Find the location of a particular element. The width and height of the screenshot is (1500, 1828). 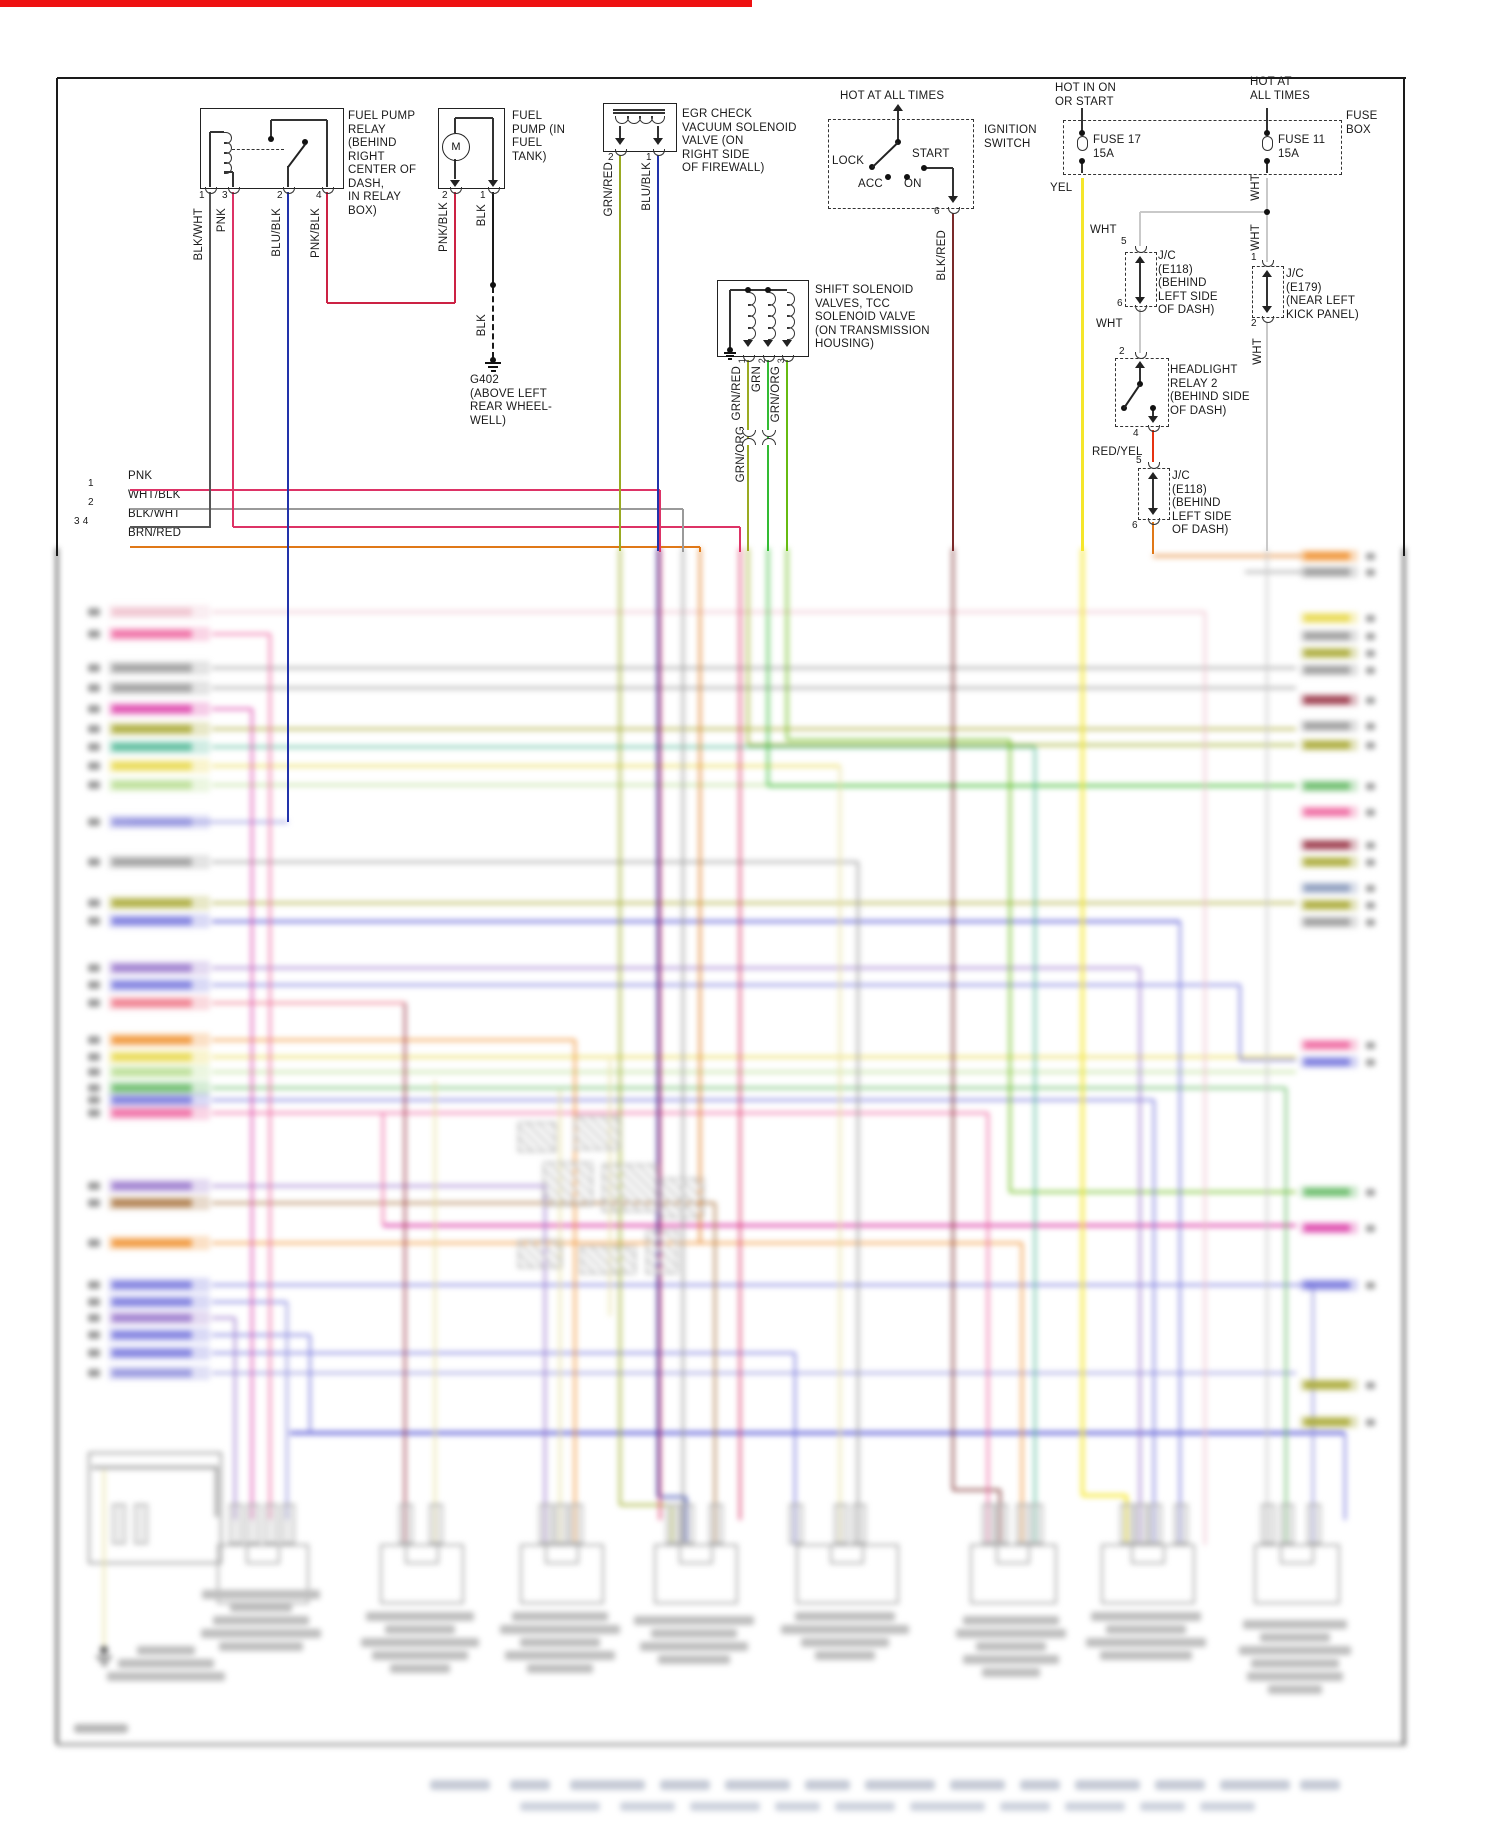

jc-e118-1-label: J/C (E118) (BEHIND LEFT SIDE OF DASH) is located at coordinates (1188, 283).